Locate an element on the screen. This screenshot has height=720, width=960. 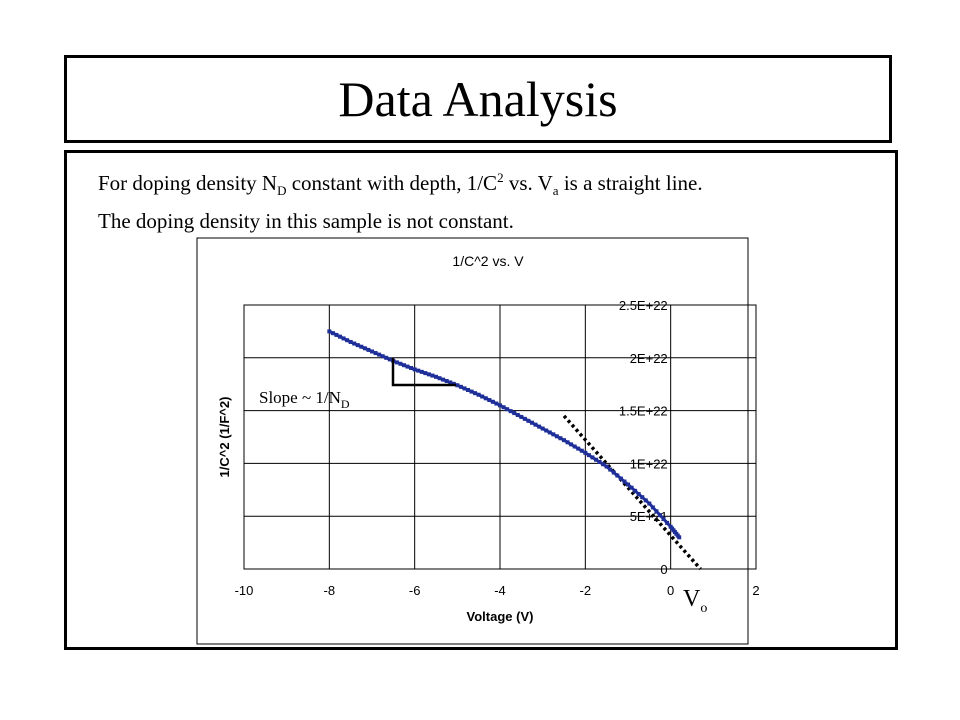
x-tick-label: -4 is located at coordinates (500, 590).